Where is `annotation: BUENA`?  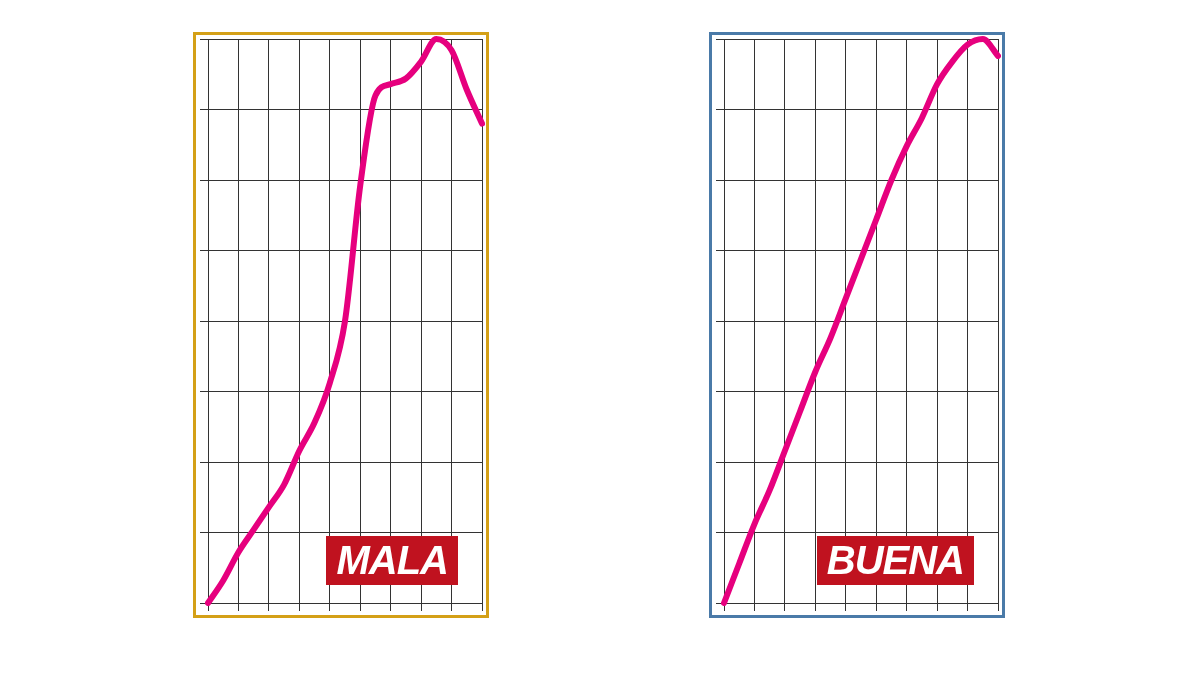
annotation: BUENA is located at coordinates (895, 560).